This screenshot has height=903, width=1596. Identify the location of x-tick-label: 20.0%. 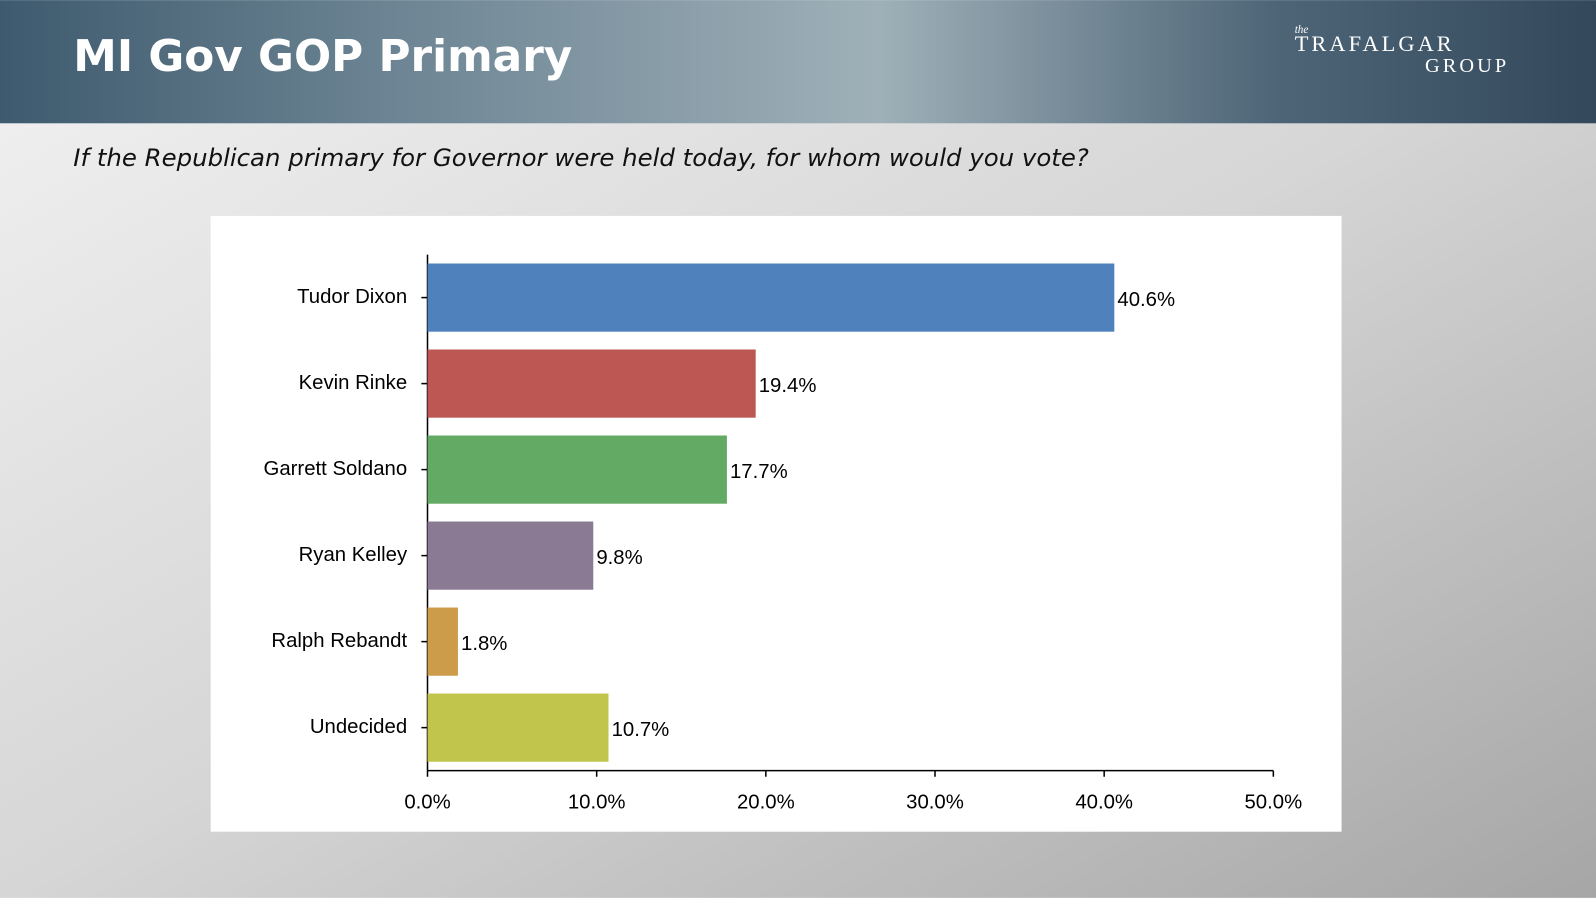
(766, 803).